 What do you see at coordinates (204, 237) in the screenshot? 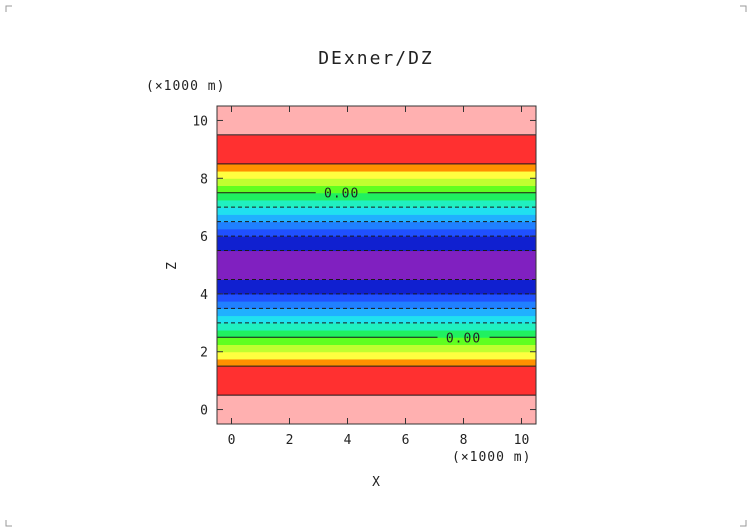
I see `y-tick-label-6: 6` at bounding box center [204, 237].